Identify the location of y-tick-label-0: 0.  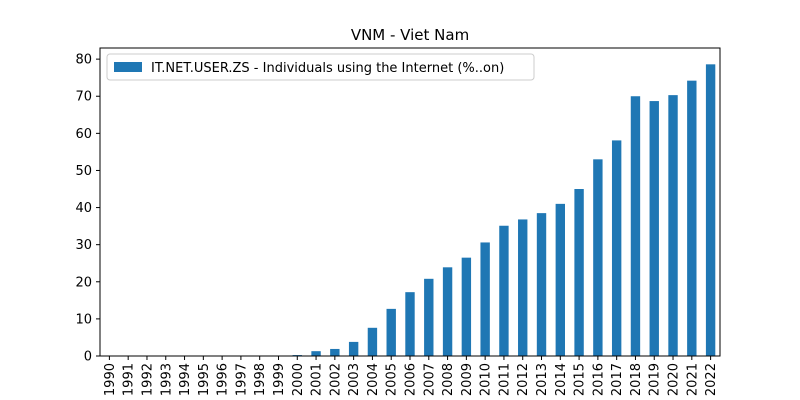
(88, 357).